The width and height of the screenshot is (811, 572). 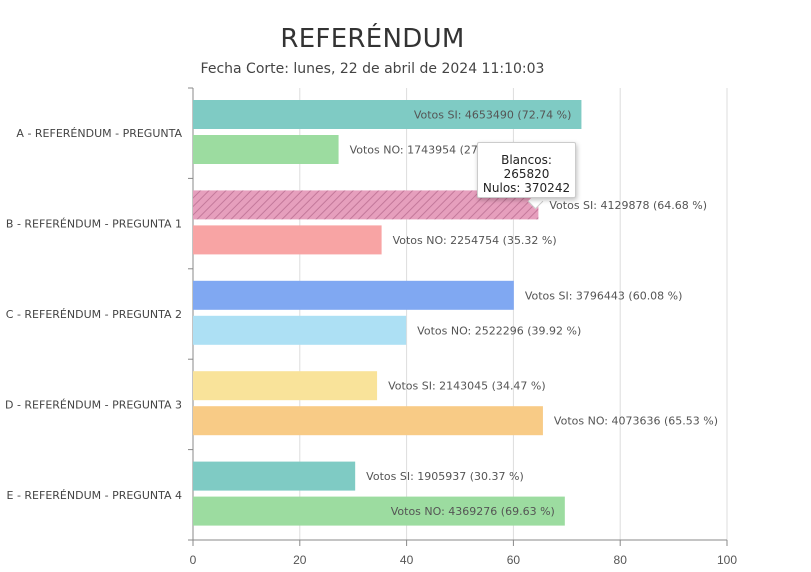 What do you see at coordinates (99, 133) in the screenshot?
I see `category-label: A - REFERÉNDUM - PREGUNTA` at bounding box center [99, 133].